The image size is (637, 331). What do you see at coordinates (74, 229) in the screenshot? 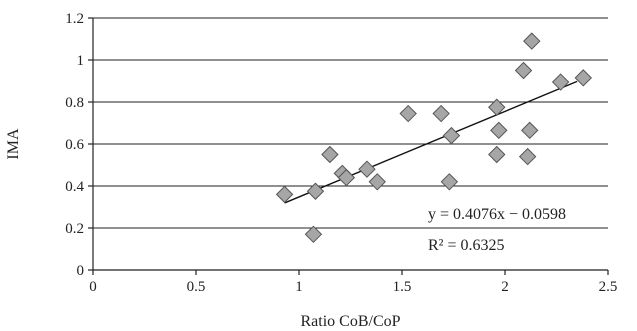
I see `y-tick-label-1: 0.2` at bounding box center [74, 229].